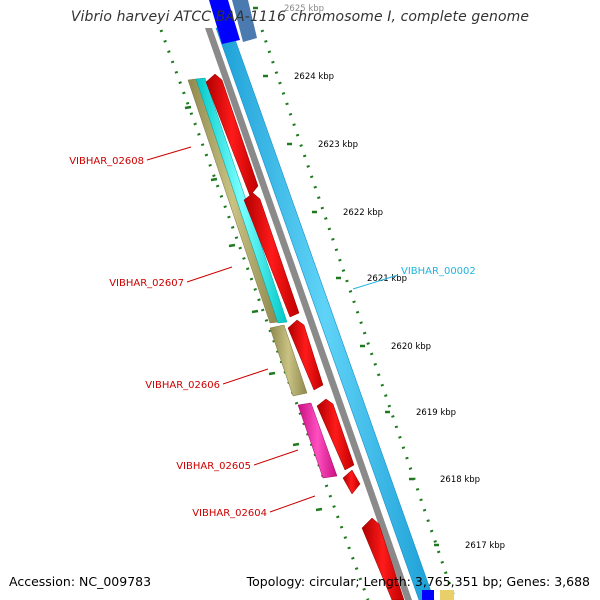 Image resolution: width=600 pixels, height=600 pixels. I want to click on gene-label: VIBHAR_02607, so click(146, 283).